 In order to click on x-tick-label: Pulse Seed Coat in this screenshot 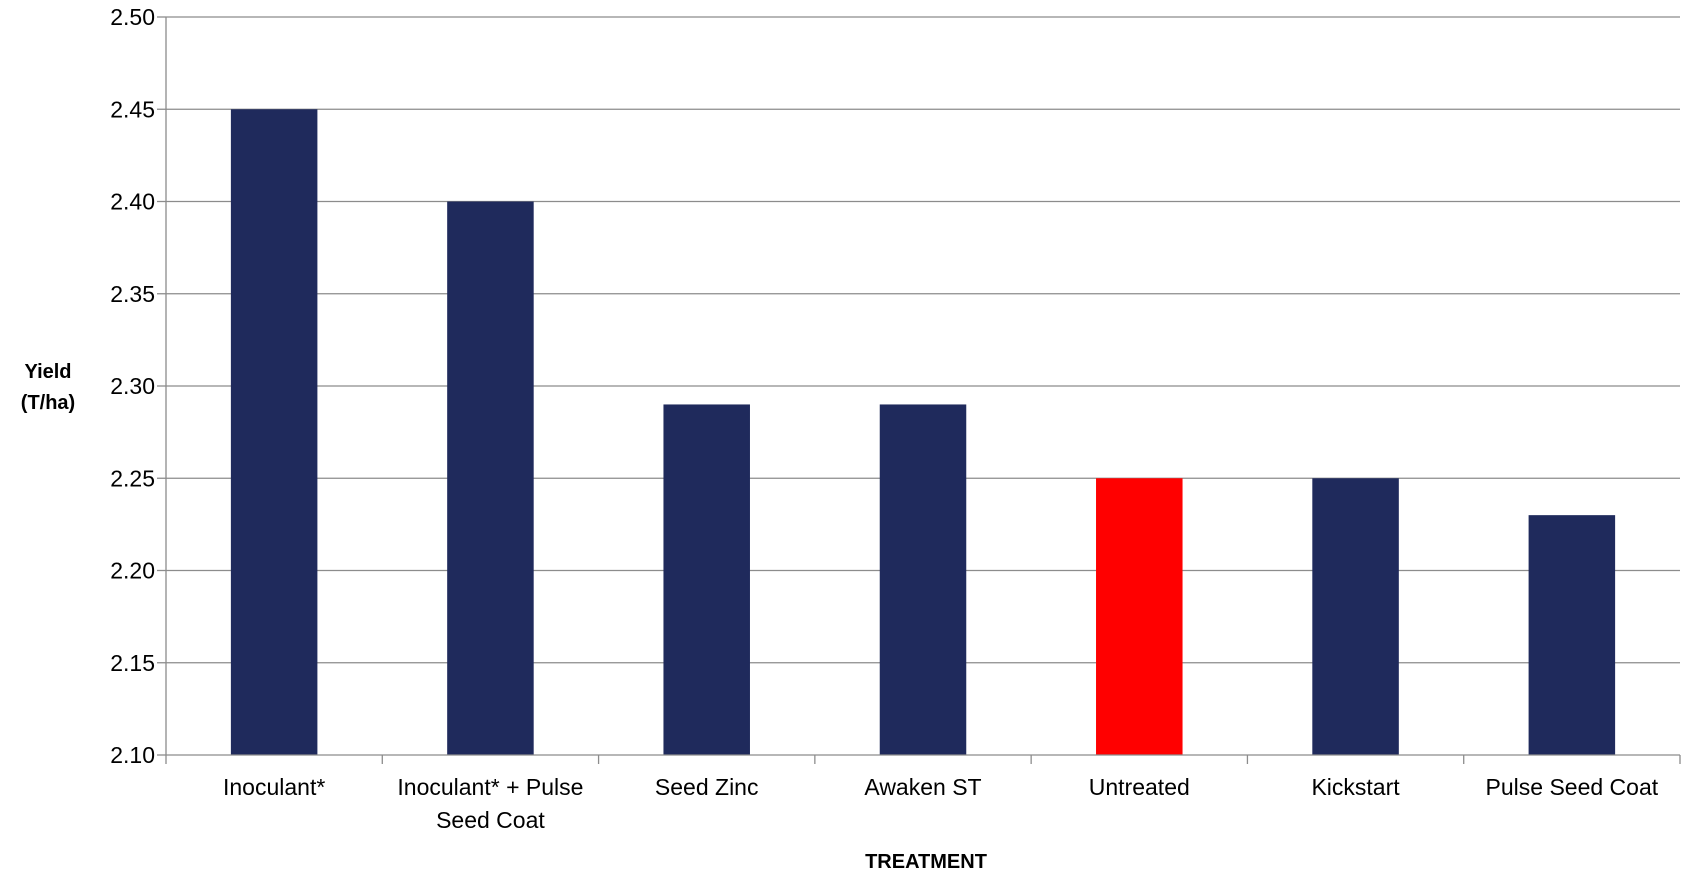, I will do `click(1572, 787)`.